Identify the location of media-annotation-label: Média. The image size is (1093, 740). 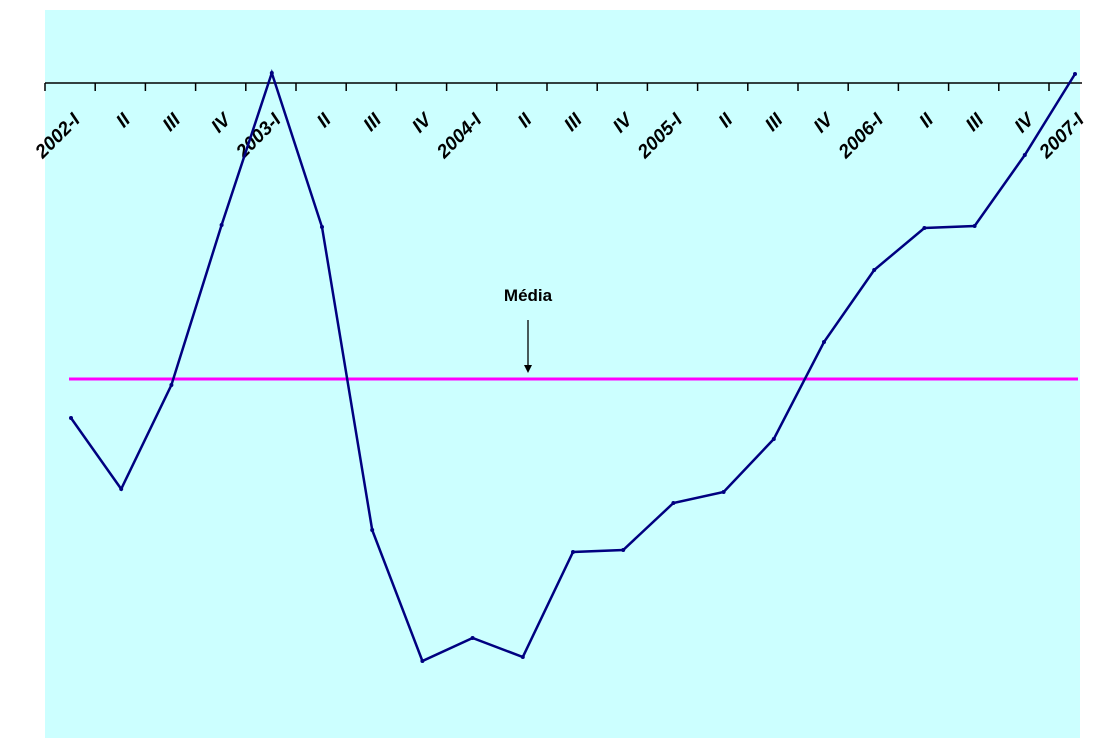
(528, 295).